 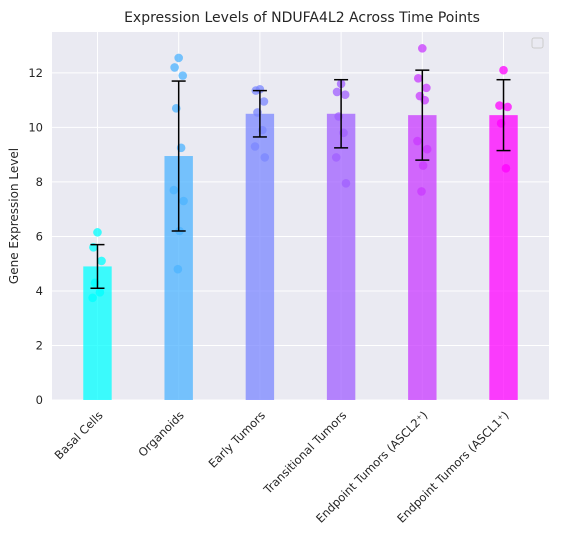 I want to click on y-tick-label: 8, so click(x=39, y=182).